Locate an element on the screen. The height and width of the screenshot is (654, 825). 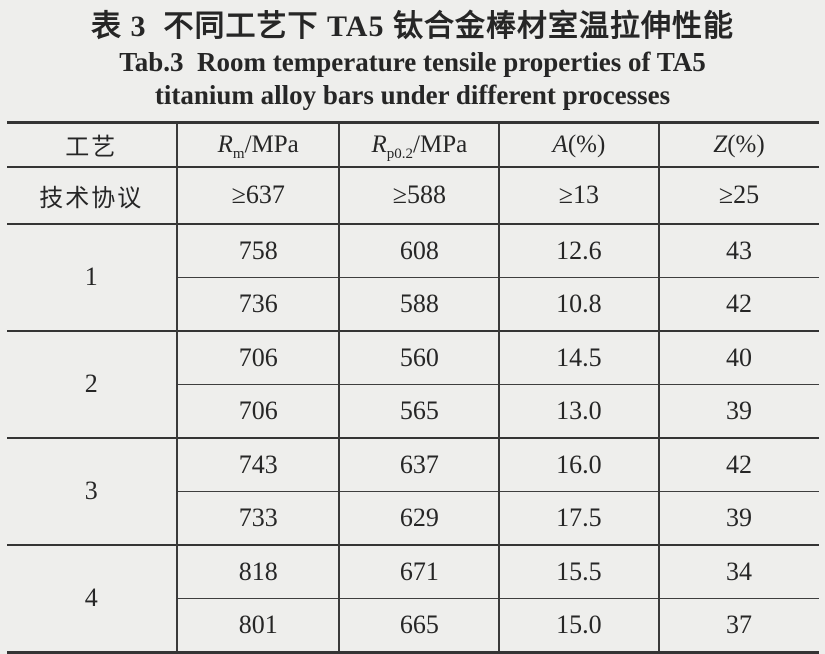
a-value: 13.0 is located at coordinates (578, 411).